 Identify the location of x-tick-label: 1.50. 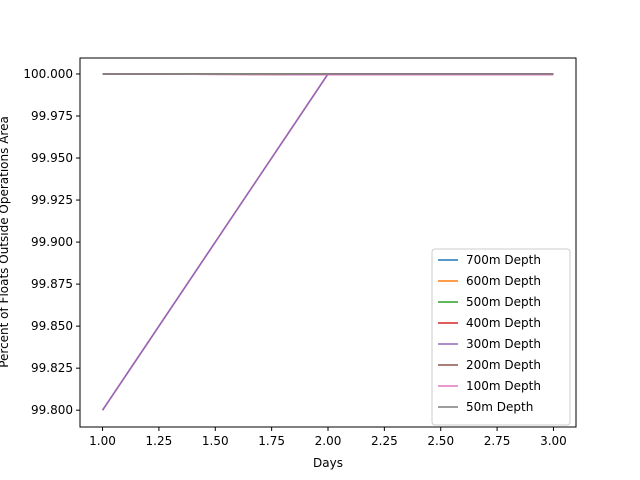
(215, 441).